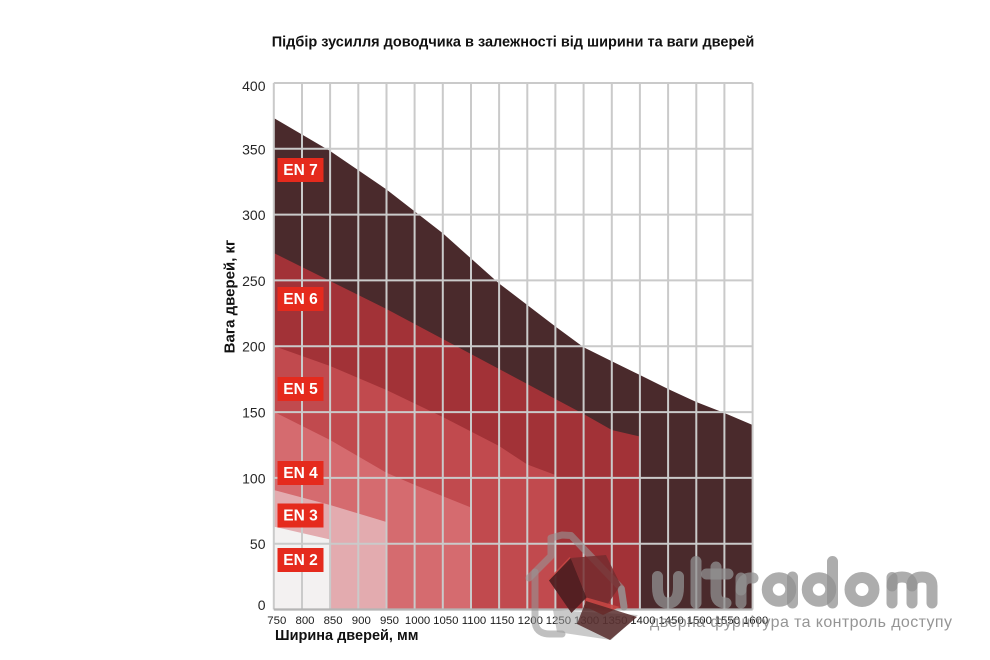  What do you see at coordinates (346, 636) in the screenshot?
I see `svg-text: Ширина дверей, мм` at bounding box center [346, 636].